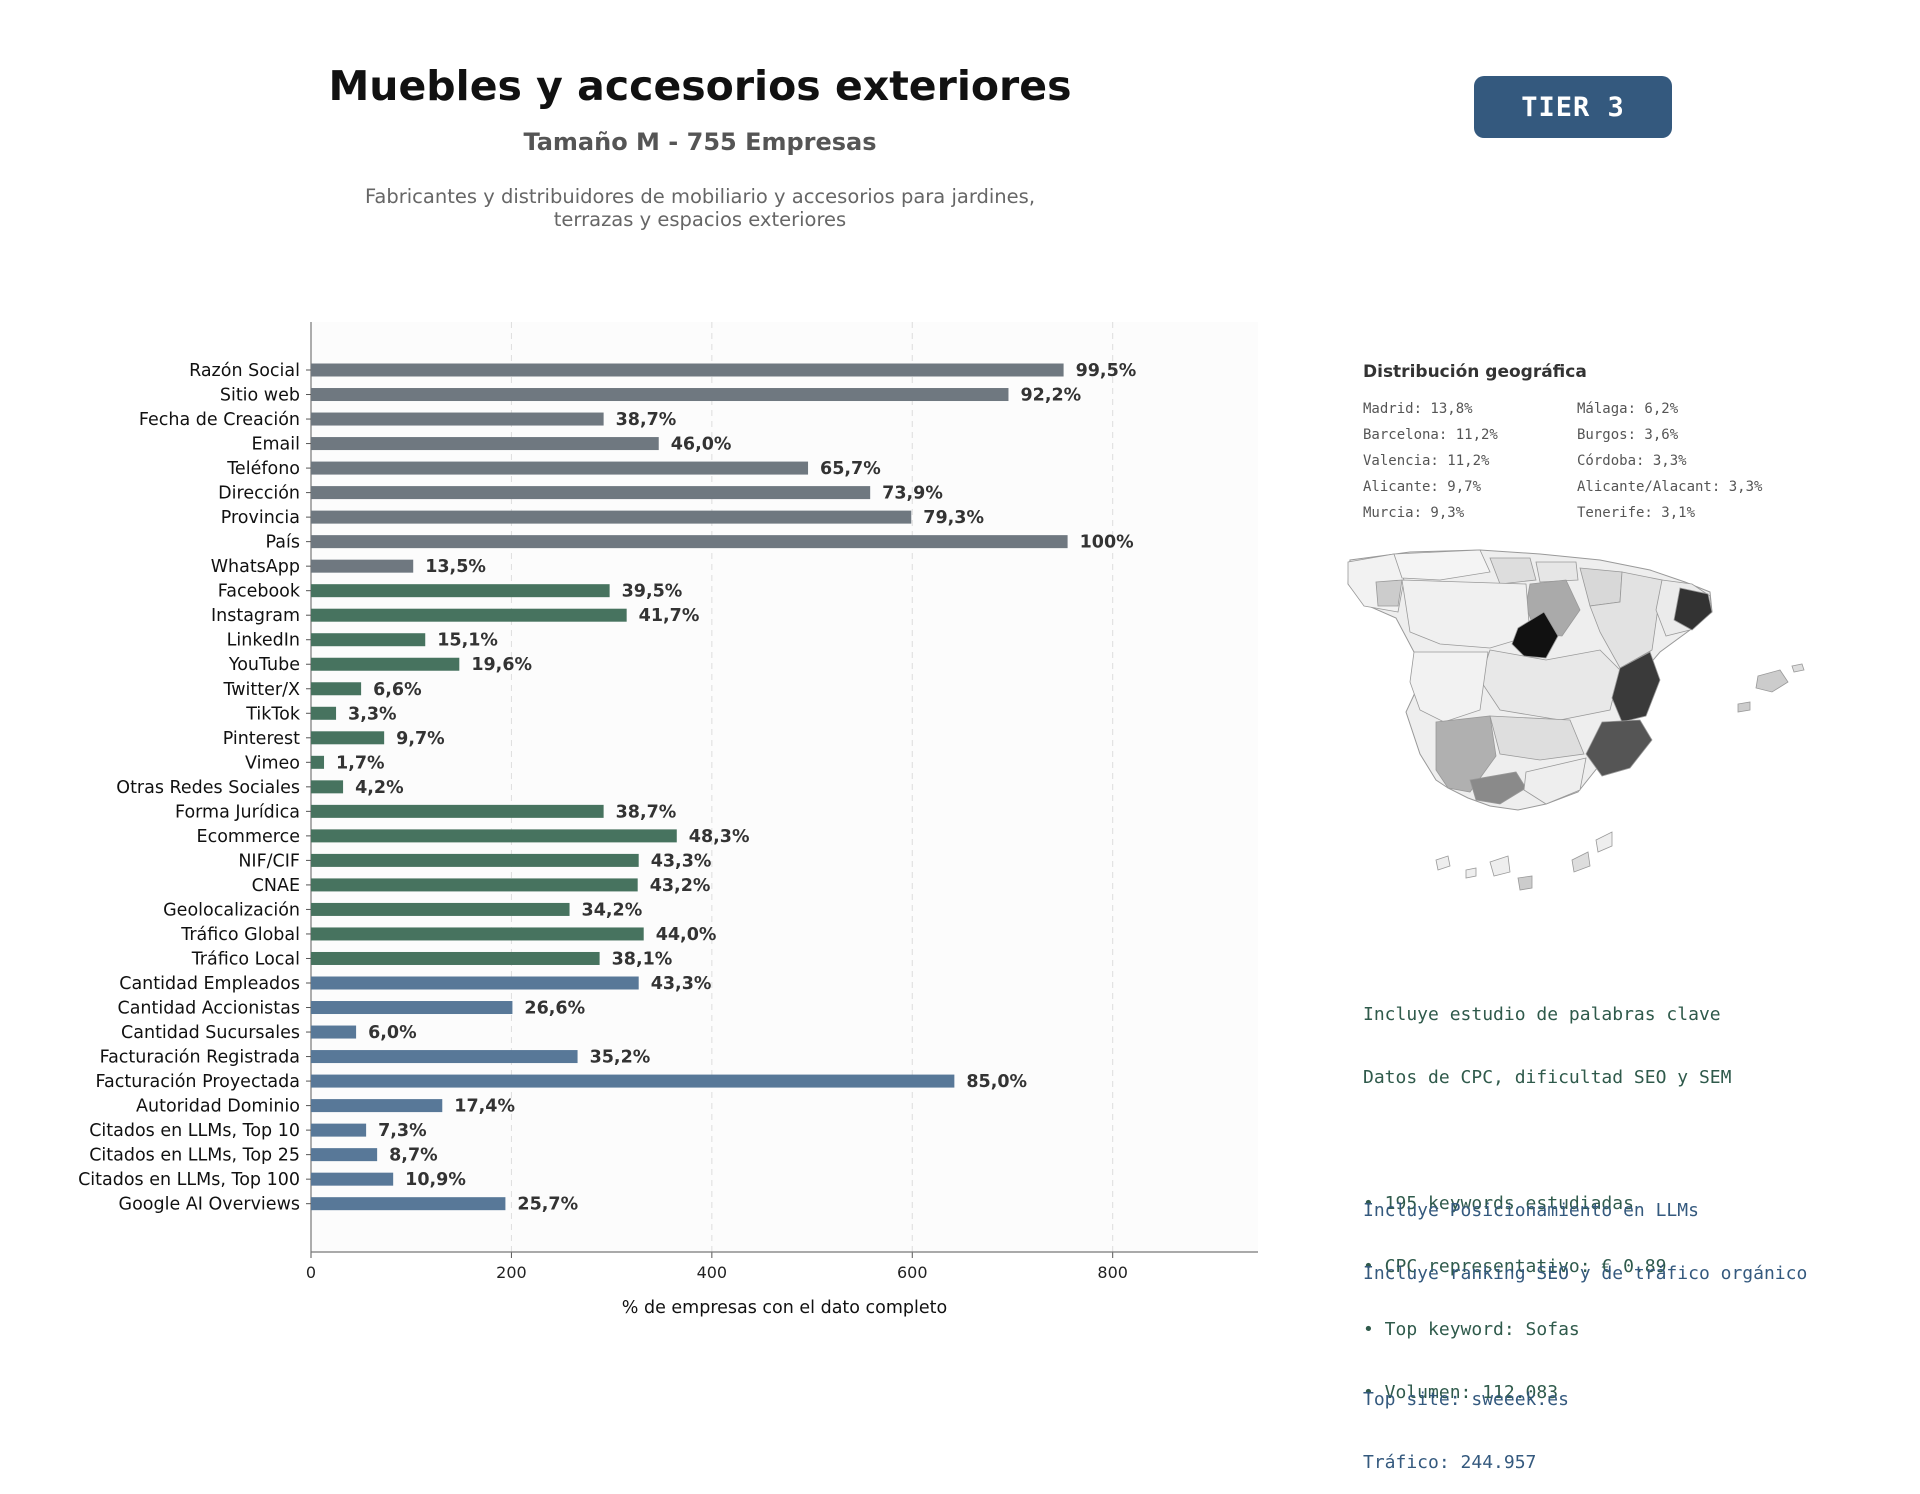  Describe the element at coordinates (208, 1009) in the screenshot. I see `category-label: Cantidad Accionistas` at that location.